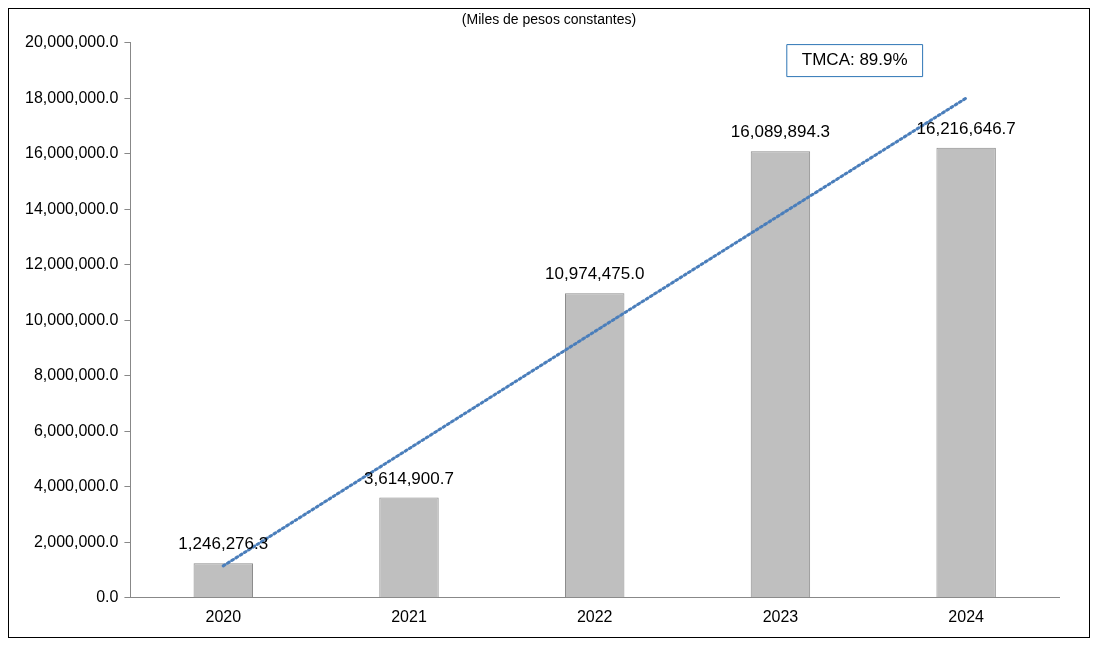  What do you see at coordinates (76, 541) in the screenshot?
I see `y-tick-label: 2,000,000.0` at bounding box center [76, 541].